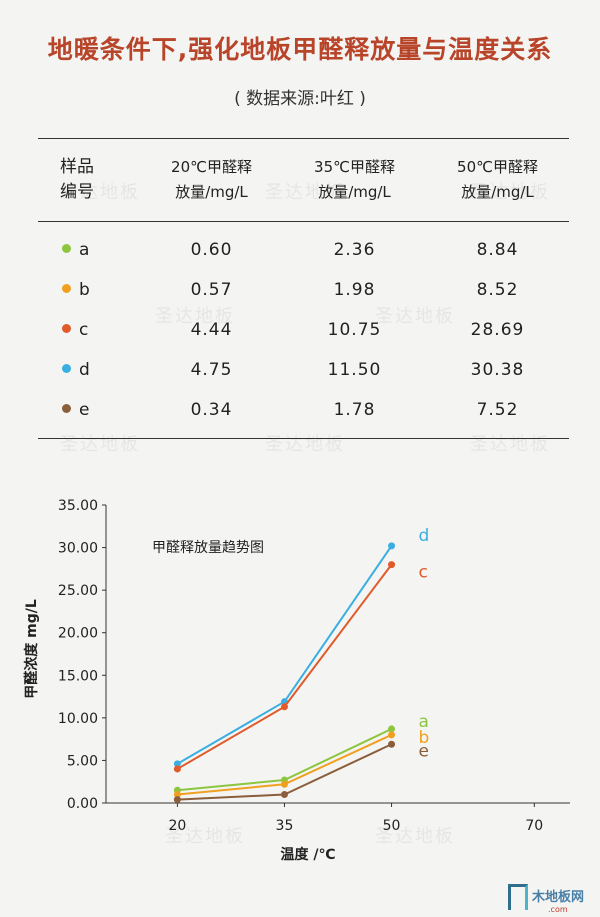  What do you see at coordinates (497, 180) in the screenshot?
I see `header-50c: 50℃甲醛释 放量/mg/L` at bounding box center [497, 180].